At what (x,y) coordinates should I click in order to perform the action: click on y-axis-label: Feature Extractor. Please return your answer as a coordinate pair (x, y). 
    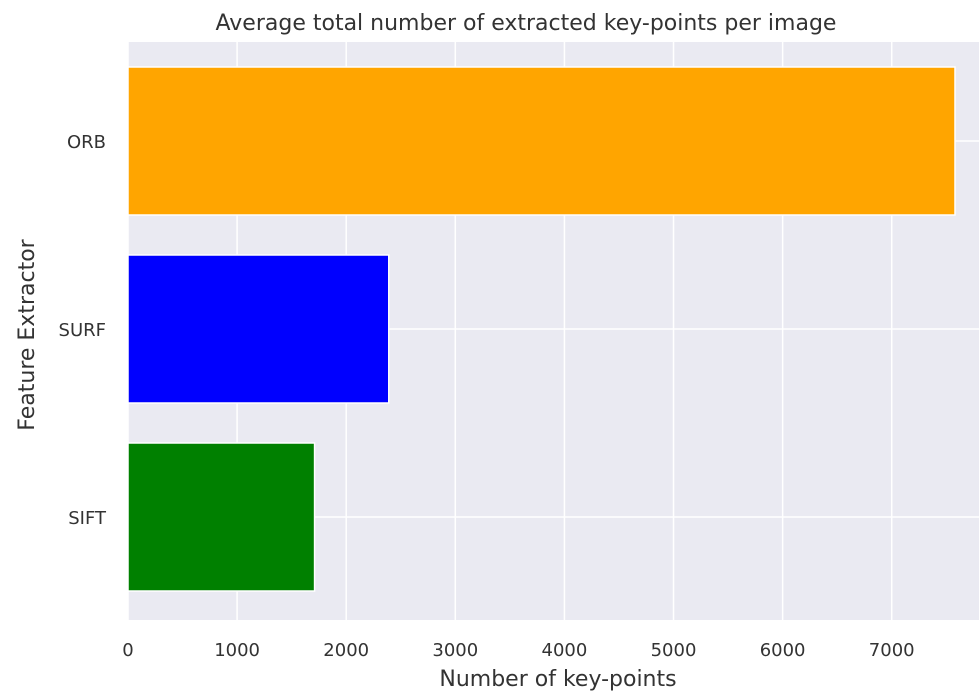
    Looking at the image, I should click on (27, 334).